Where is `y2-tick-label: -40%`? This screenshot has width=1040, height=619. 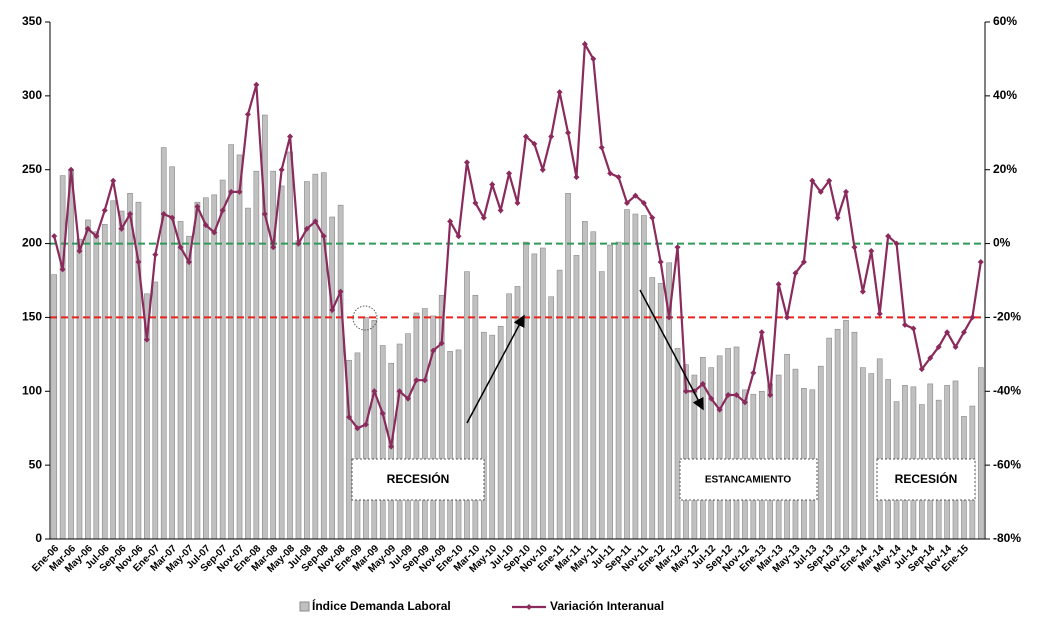
y2-tick-label: -40% is located at coordinates (1007, 390).